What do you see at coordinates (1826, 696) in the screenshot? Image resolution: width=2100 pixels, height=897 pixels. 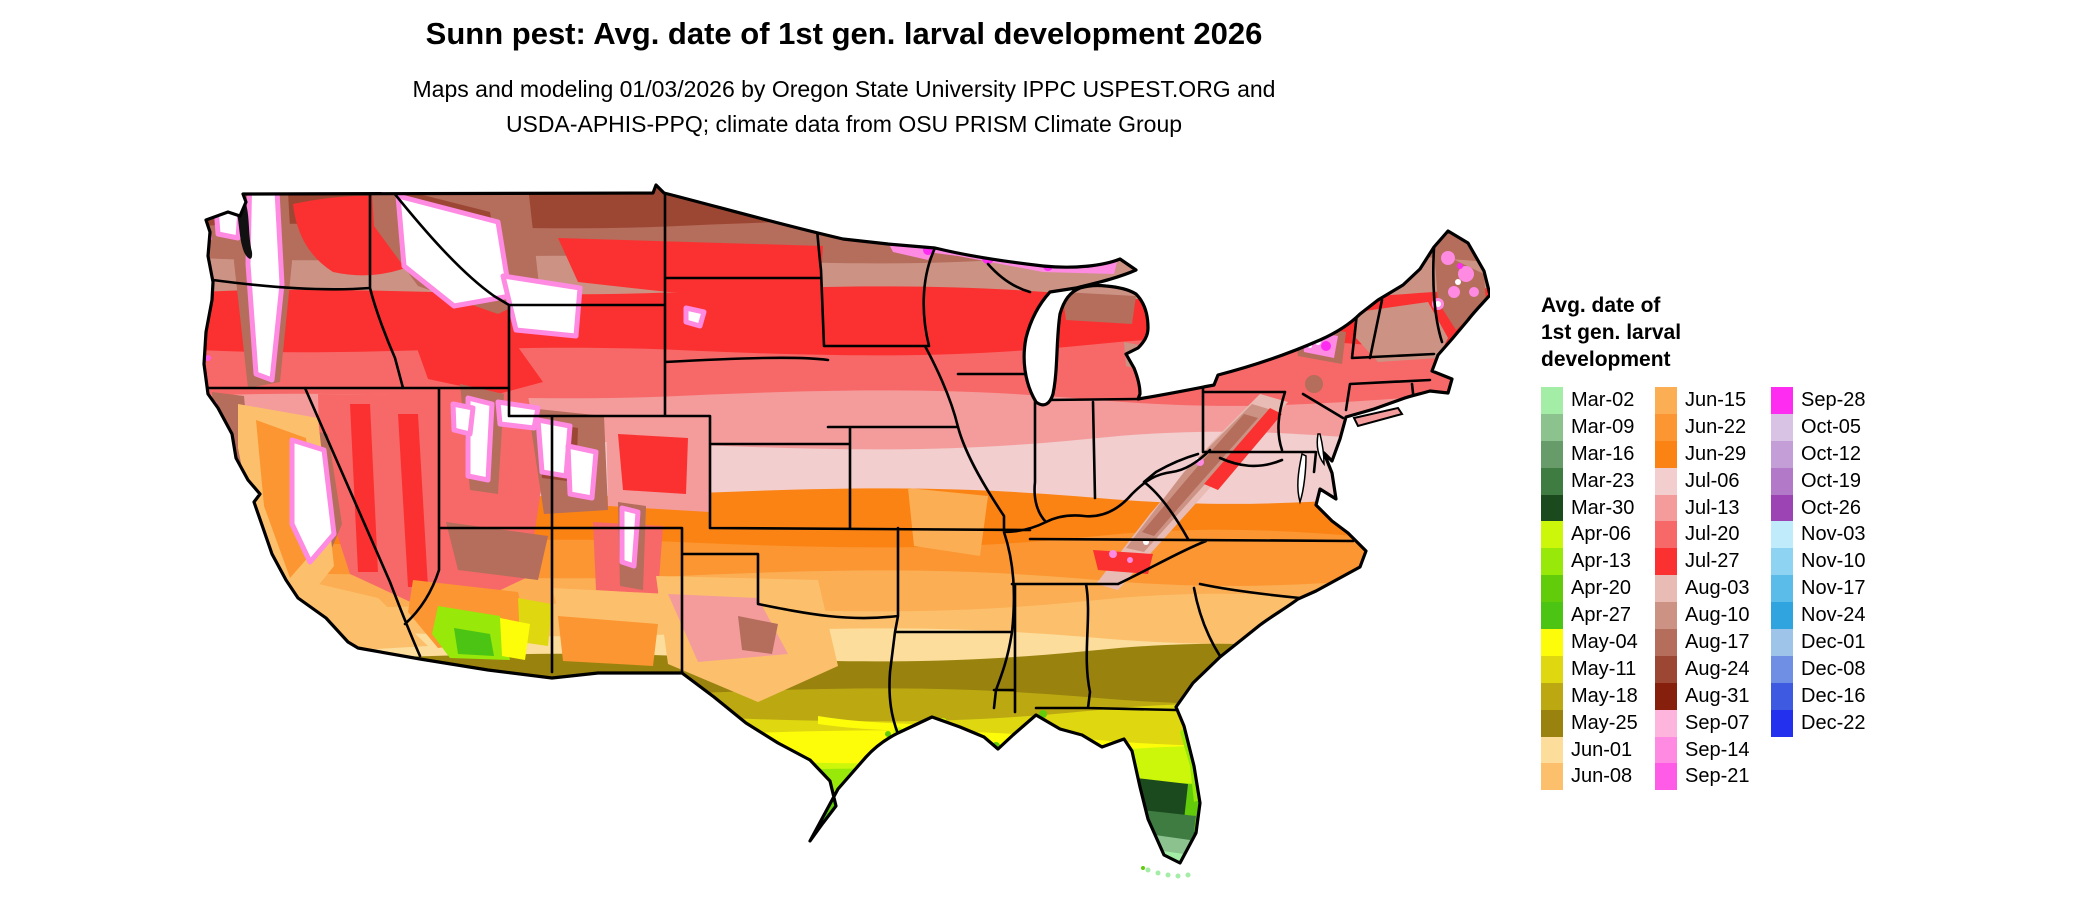 I see `legend-entry: Dec-16` at bounding box center [1826, 696].